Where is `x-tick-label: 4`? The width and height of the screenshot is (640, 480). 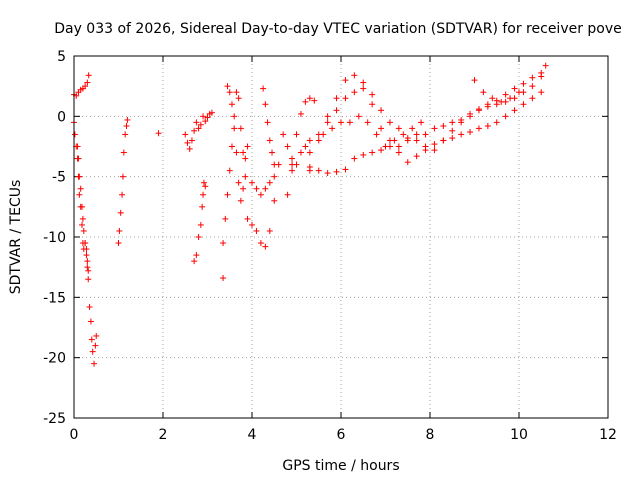
x-tick-label: 4 is located at coordinates (252, 435).